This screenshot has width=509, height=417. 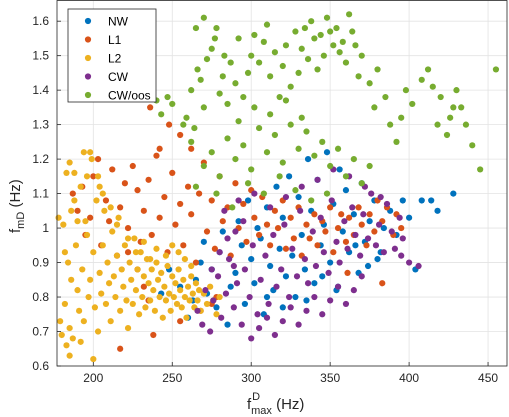 What do you see at coordinates (40, 194) in the screenshot?
I see `y-tick-label: 1.1` at bounding box center [40, 194].